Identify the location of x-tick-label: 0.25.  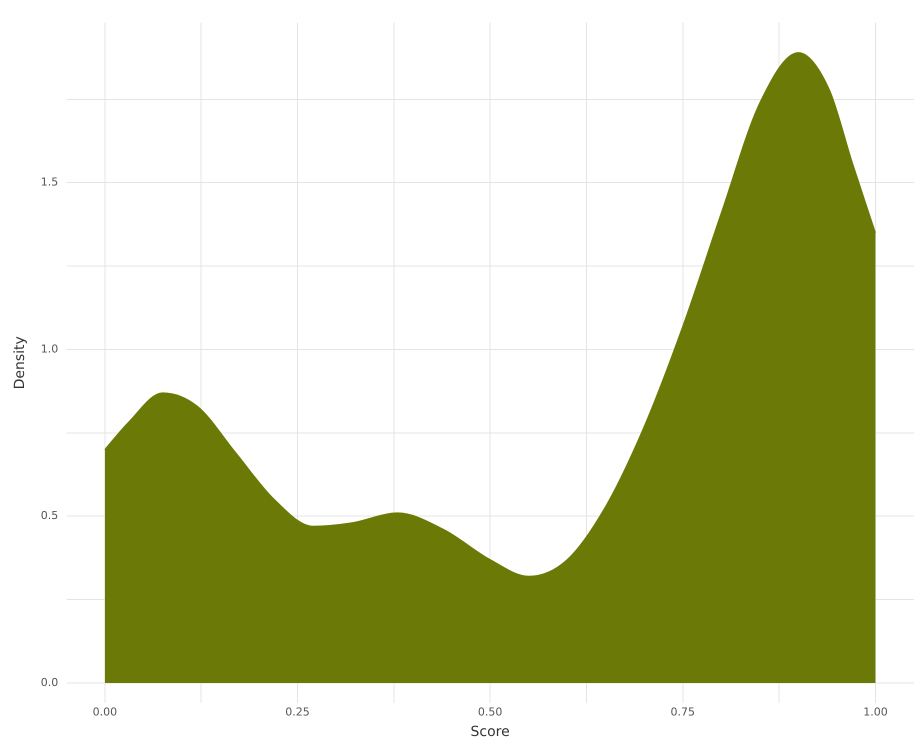
(297, 711).